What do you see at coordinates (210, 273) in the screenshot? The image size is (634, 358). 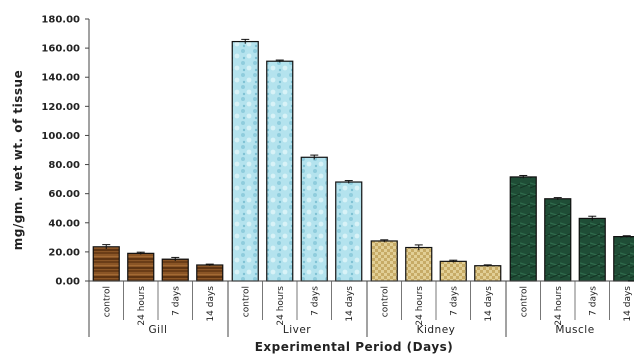 I see `bar-gill-14-days` at bounding box center [210, 273].